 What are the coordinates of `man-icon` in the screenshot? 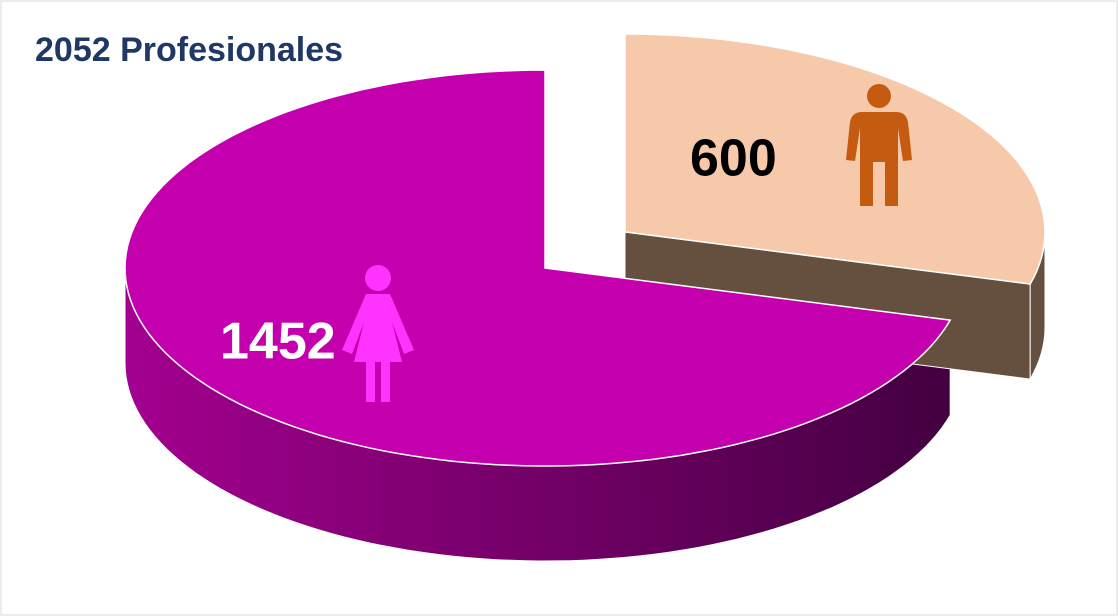 It's located at (879, 145).